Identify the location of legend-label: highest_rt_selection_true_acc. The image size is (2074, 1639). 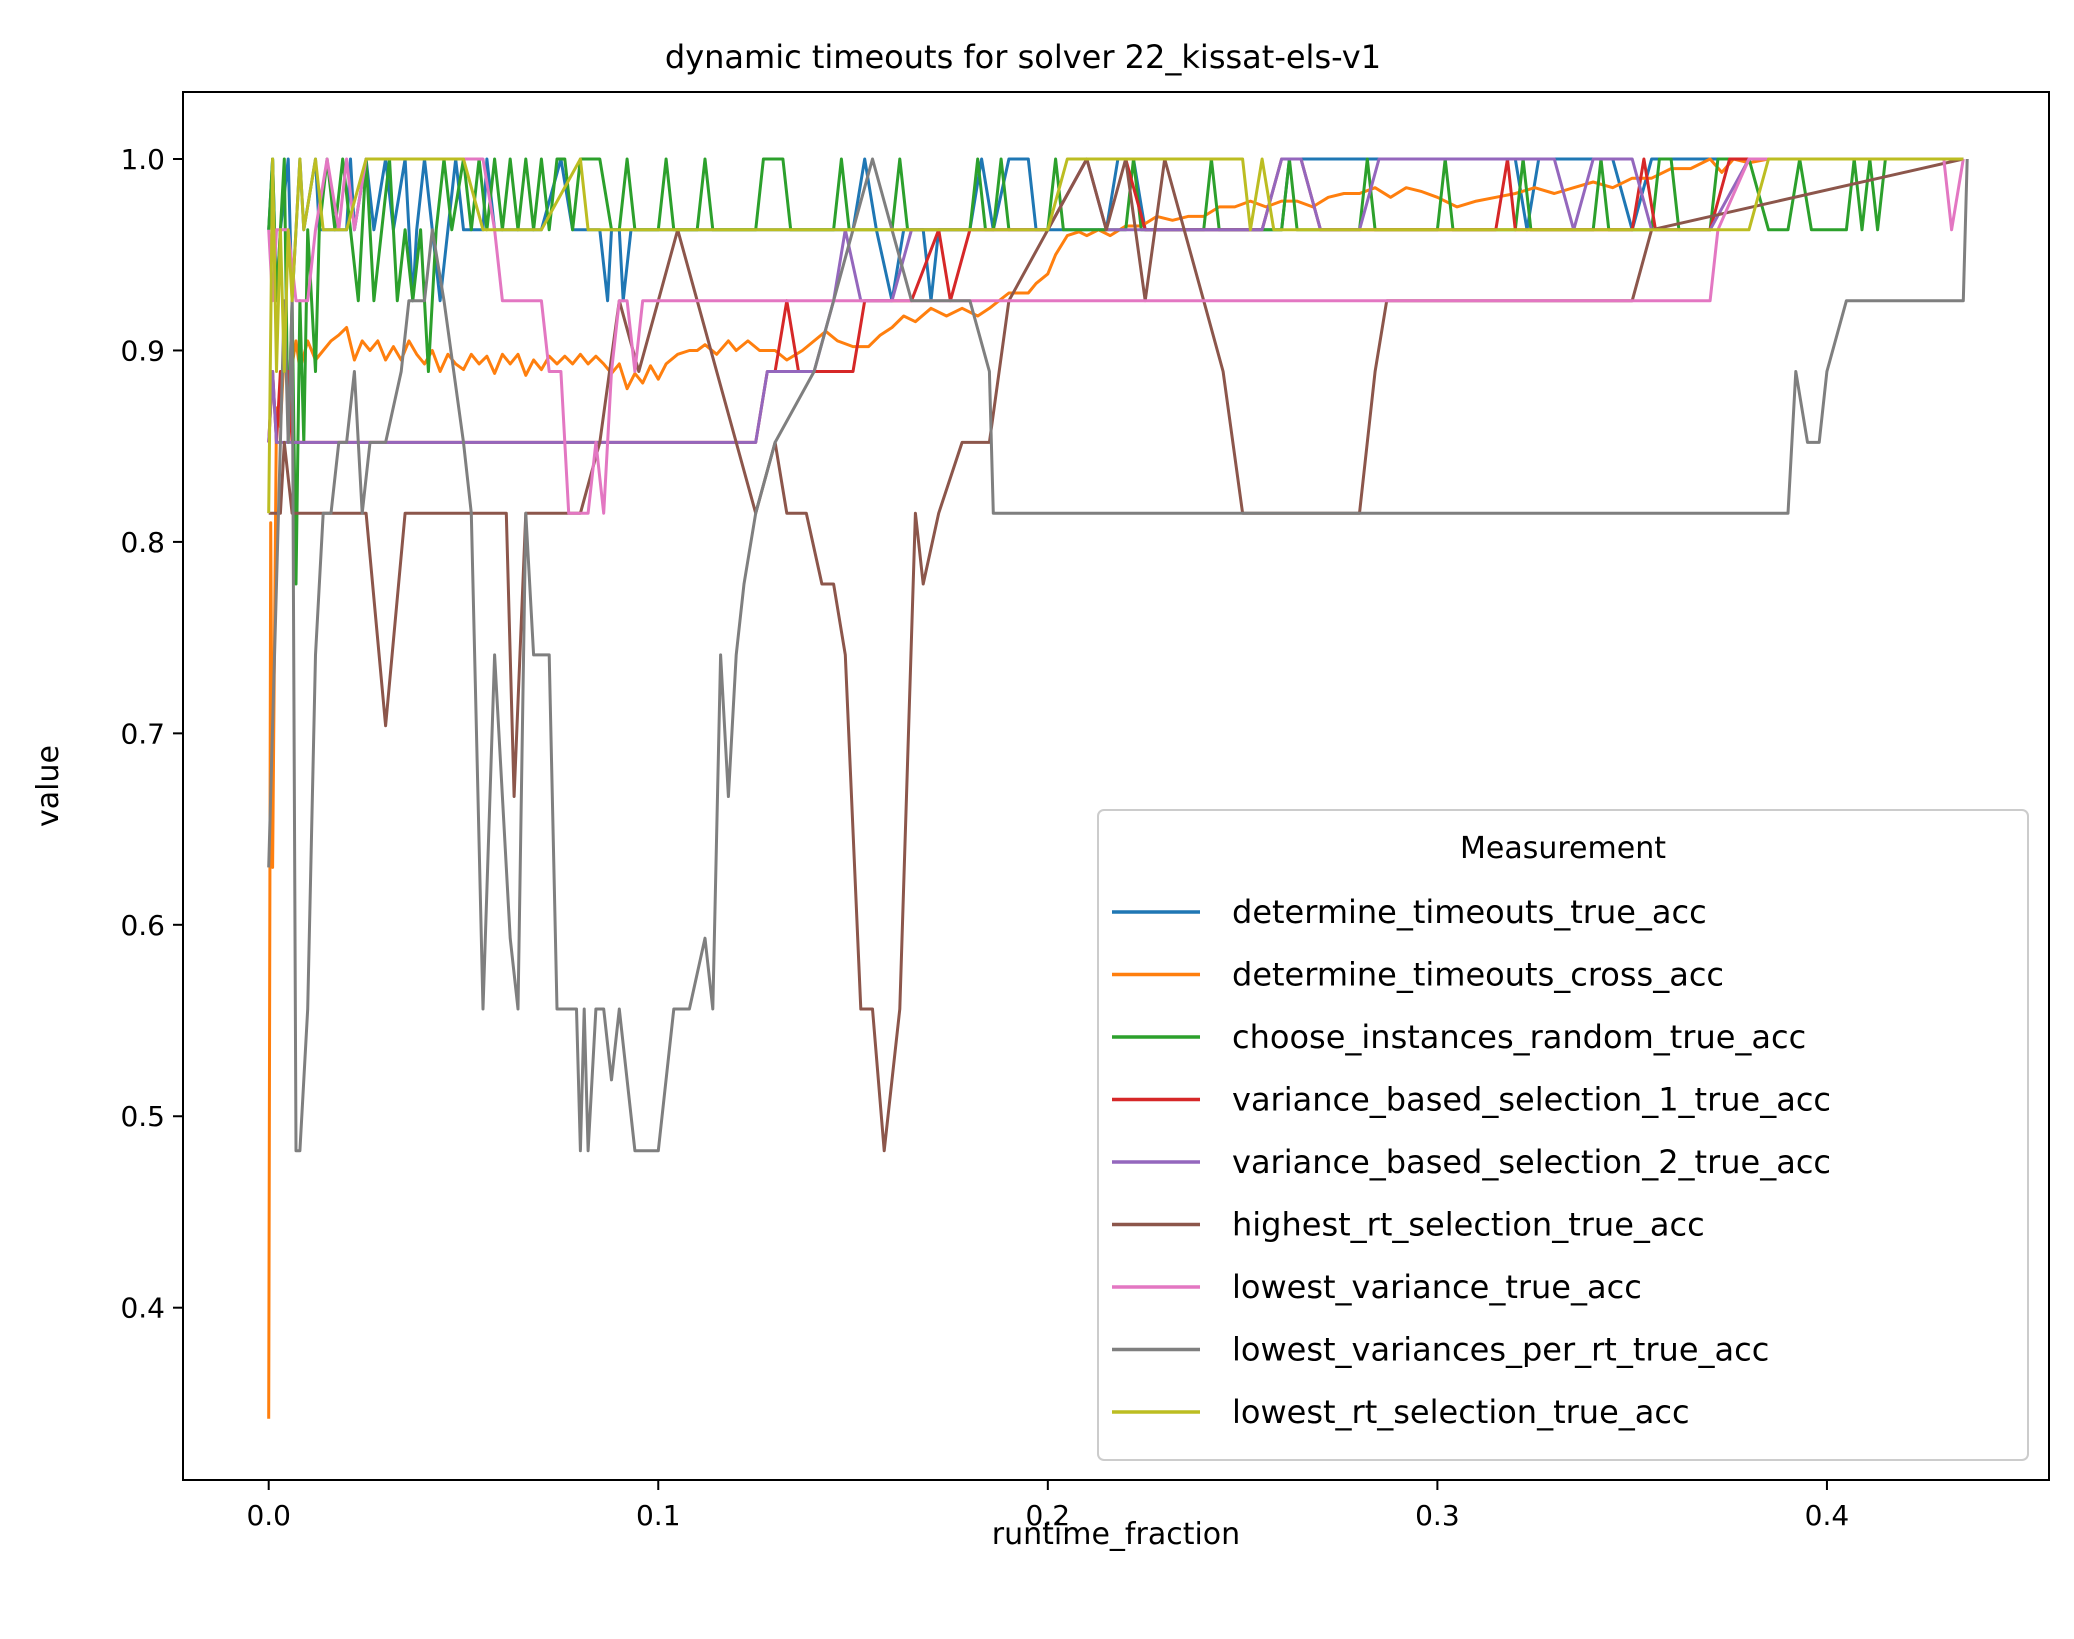
(1468, 1225).